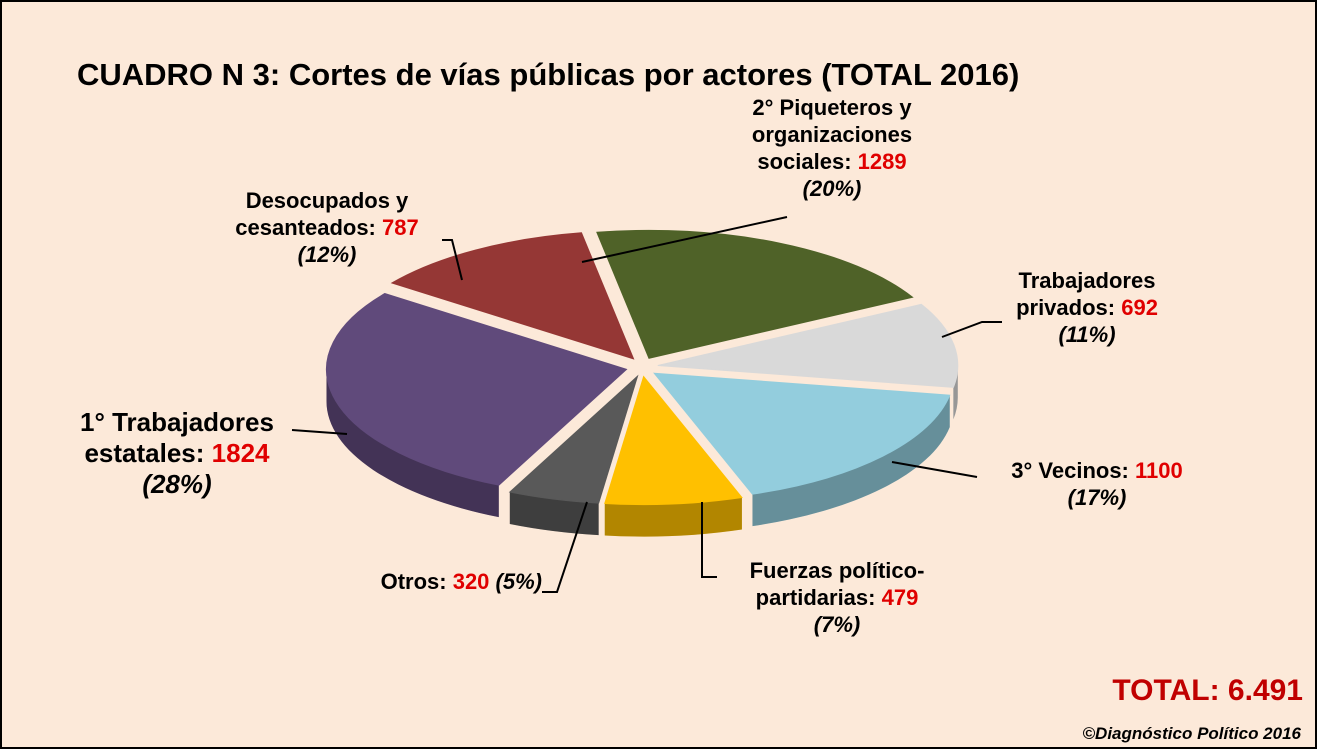  What do you see at coordinates (1097, 497) in the screenshot?
I see `percent-label: (17%)` at bounding box center [1097, 497].